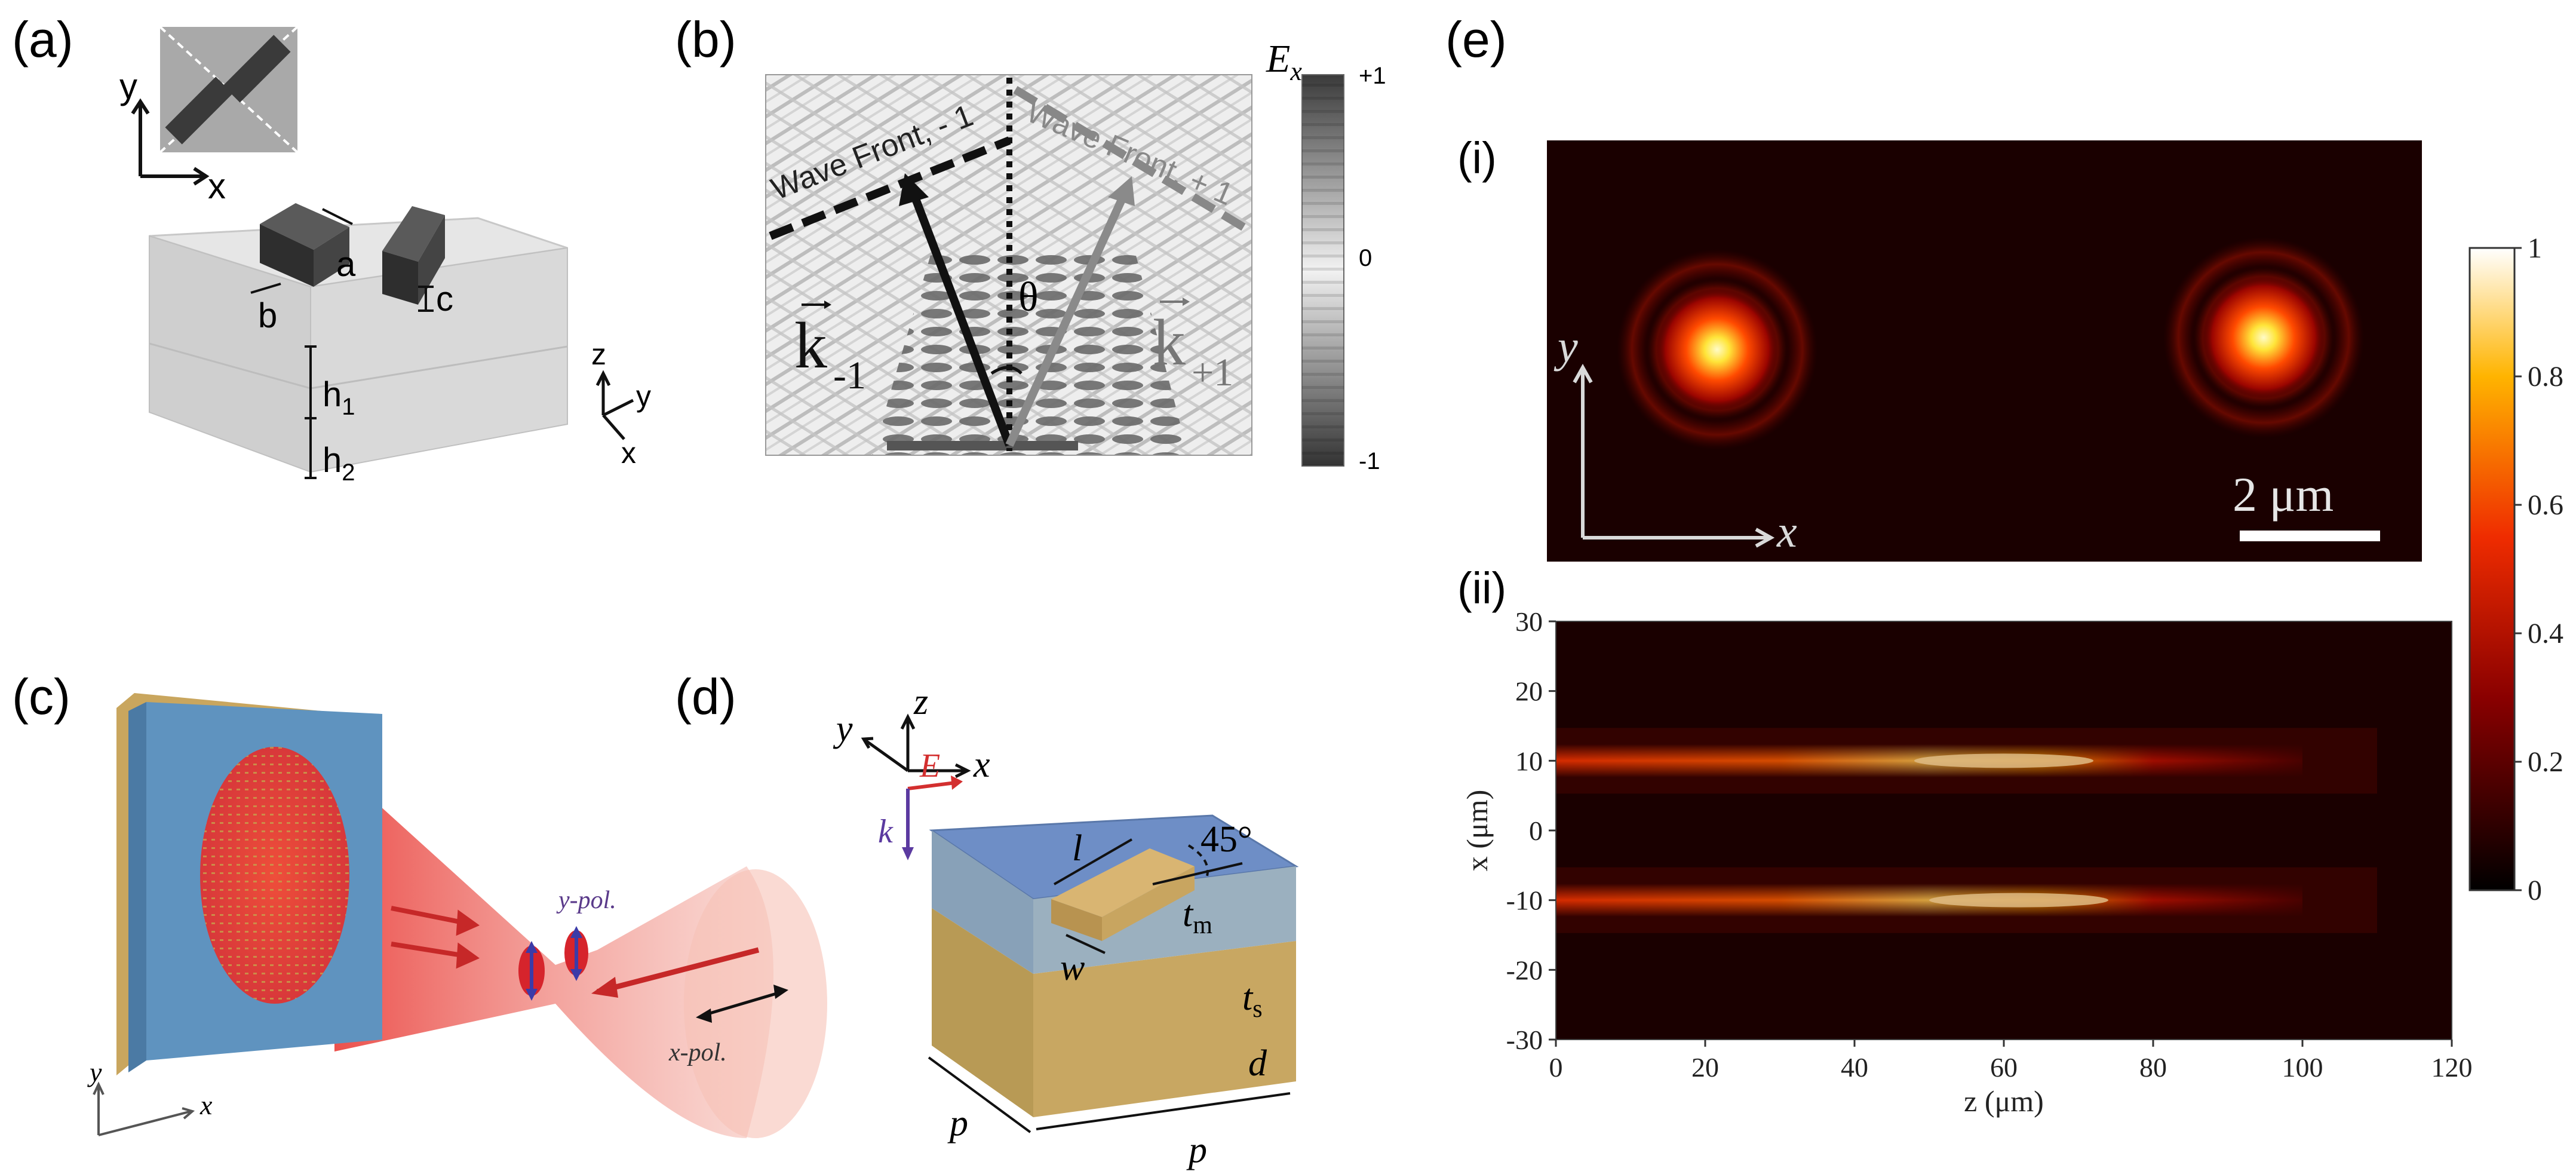 Image resolution: width=2576 pixels, height=1171 pixels. Describe the element at coordinates (1193, 346) in the screenshot. I see `k-plus1-label: k +1` at that location.